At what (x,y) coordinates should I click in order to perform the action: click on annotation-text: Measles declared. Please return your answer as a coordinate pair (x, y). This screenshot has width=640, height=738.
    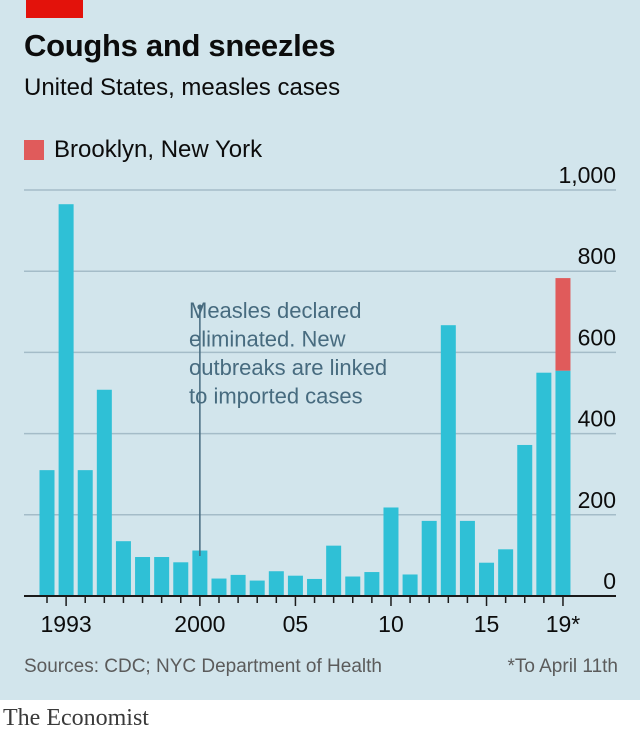
    Looking at the image, I should click on (275, 310).